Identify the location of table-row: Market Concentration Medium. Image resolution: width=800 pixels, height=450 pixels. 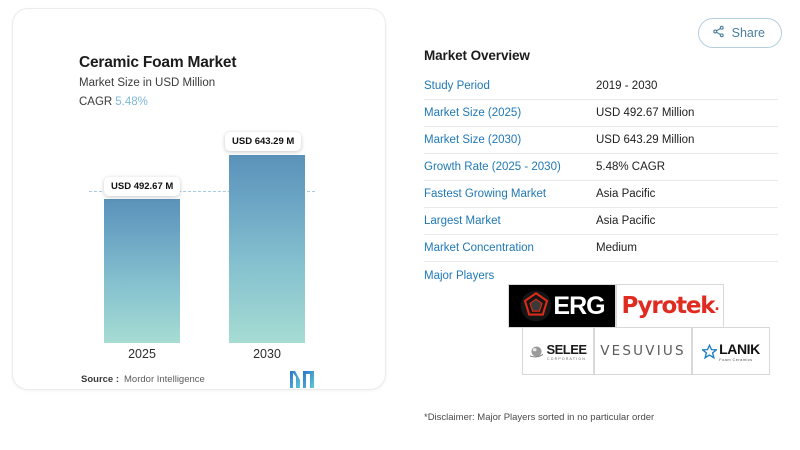
(601, 248).